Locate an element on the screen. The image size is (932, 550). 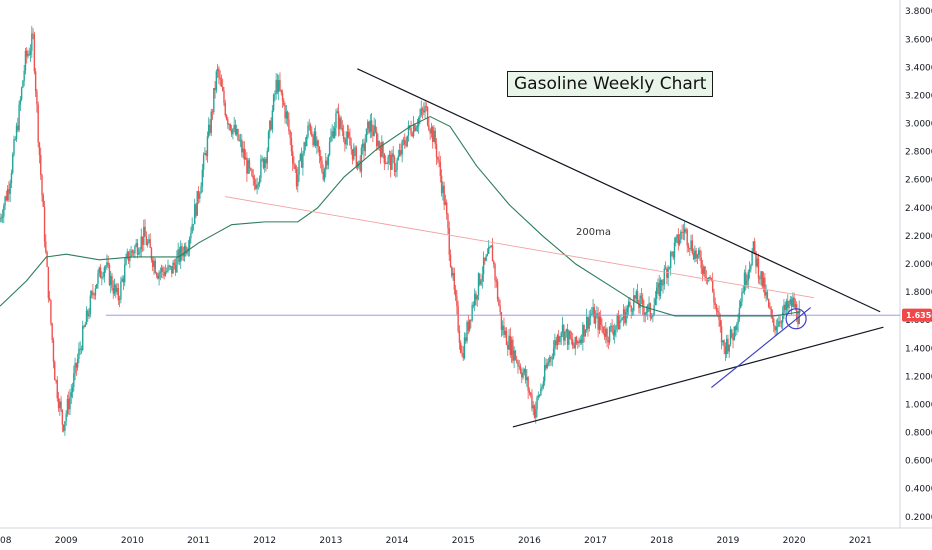
short-support-line is located at coordinates (761, 348).